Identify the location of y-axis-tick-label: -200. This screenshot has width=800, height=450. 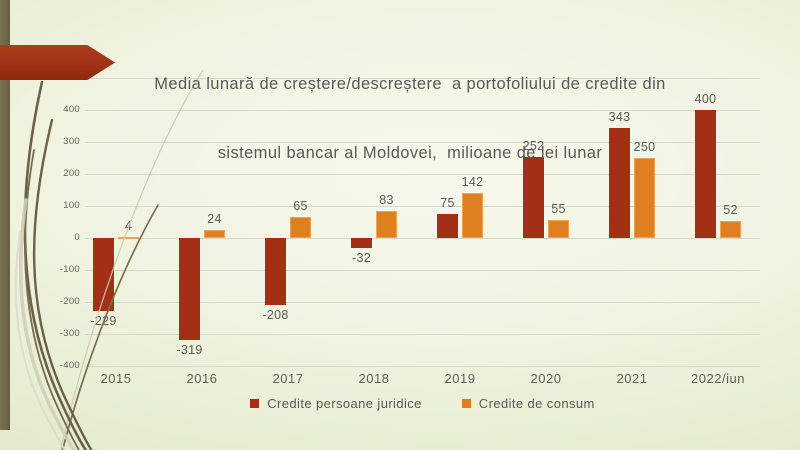
(69, 301).